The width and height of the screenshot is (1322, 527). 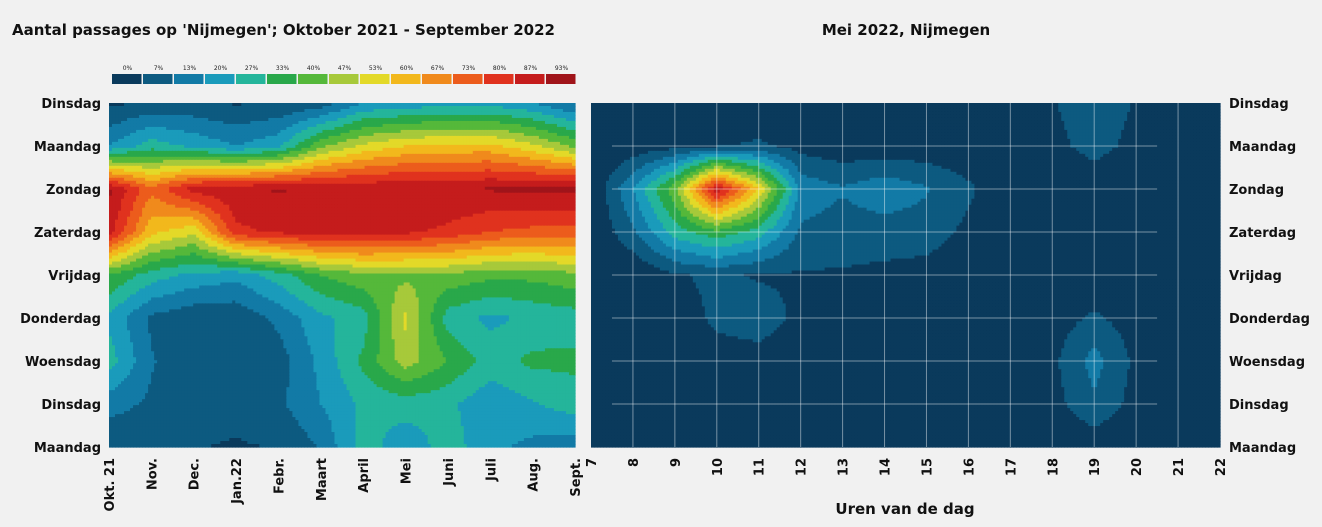 I want to click on colorbar-tick-label: 60%, so click(x=407, y=68).